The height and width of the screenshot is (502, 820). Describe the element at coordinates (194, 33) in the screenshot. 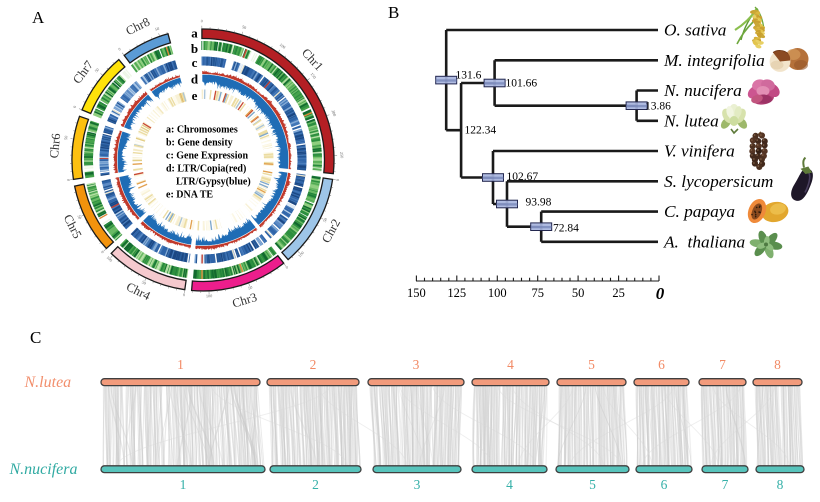

I see `svg-text: a` at that location.